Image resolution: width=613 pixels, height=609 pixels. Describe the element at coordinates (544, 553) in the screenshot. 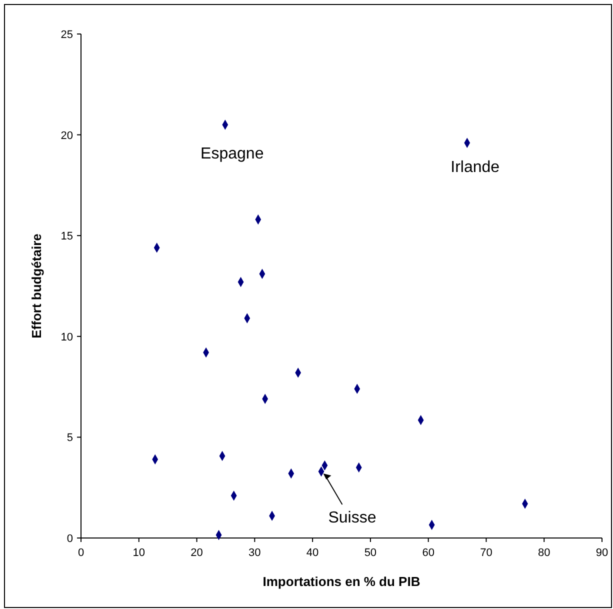

I see `x-tick-label: 80` at that location.